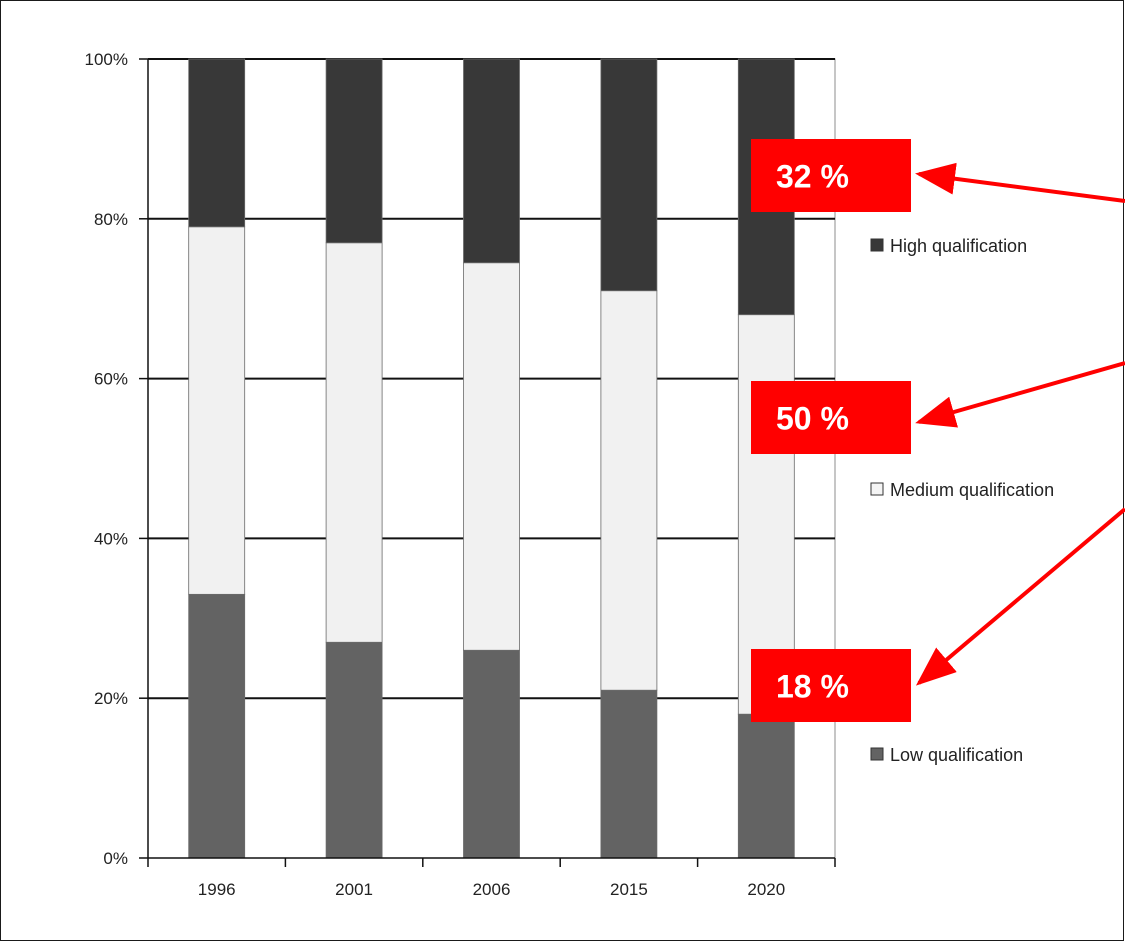  What do you see at coordinates (111, 698) in the screenshot?
I see `y-tick-label: 20%` at bounding box center [111, 698].